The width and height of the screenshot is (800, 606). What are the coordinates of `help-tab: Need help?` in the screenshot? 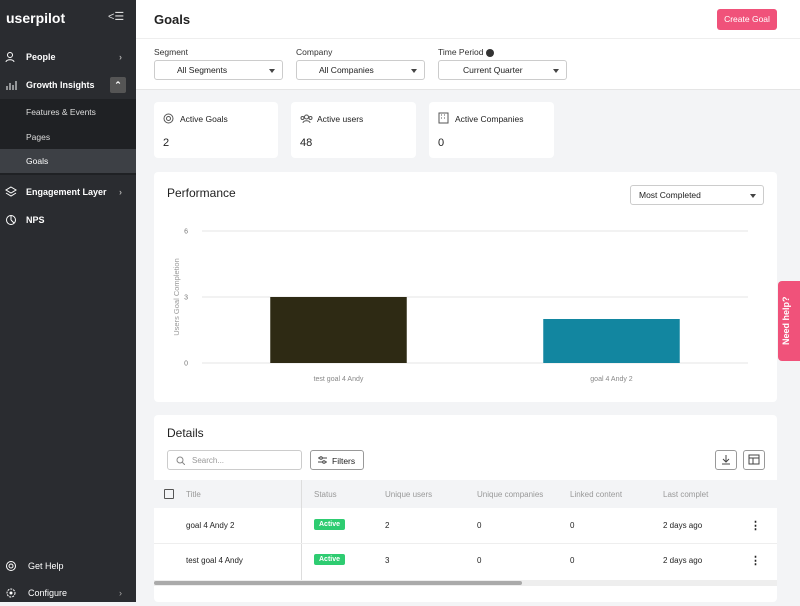 It's located at (789, 321).